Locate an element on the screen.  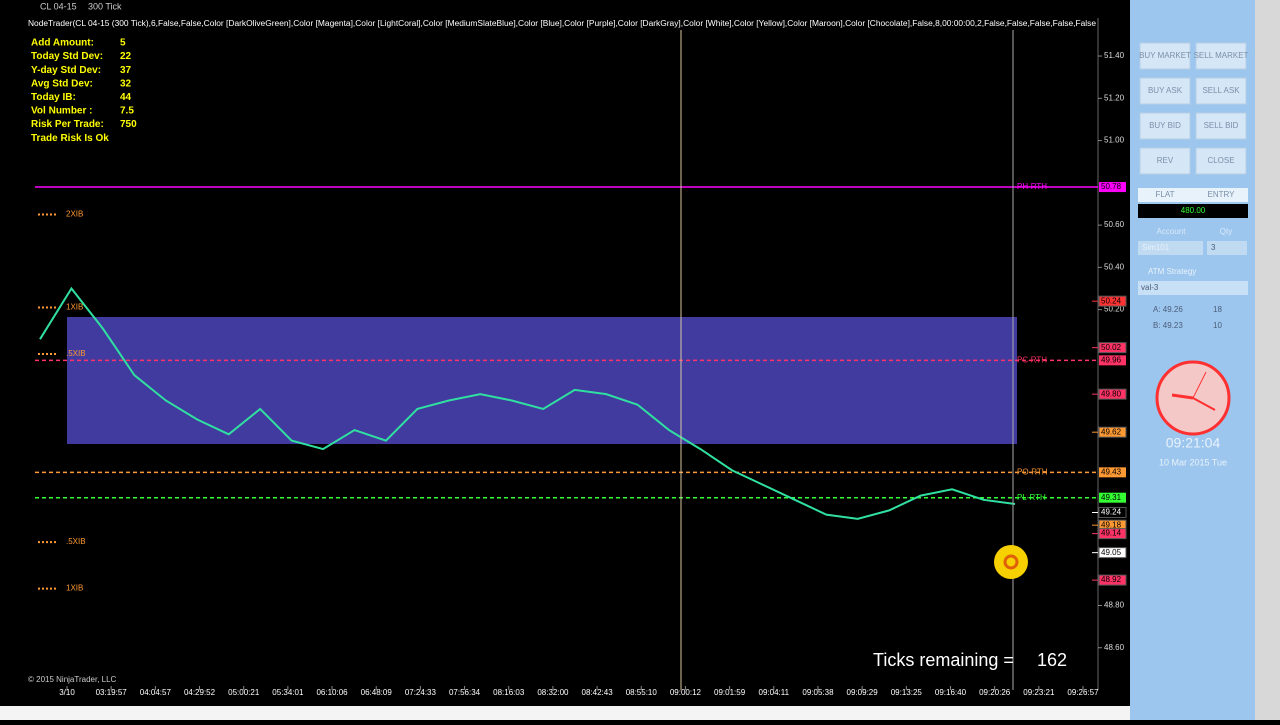
status-bar is located at coordinates (565, 713).